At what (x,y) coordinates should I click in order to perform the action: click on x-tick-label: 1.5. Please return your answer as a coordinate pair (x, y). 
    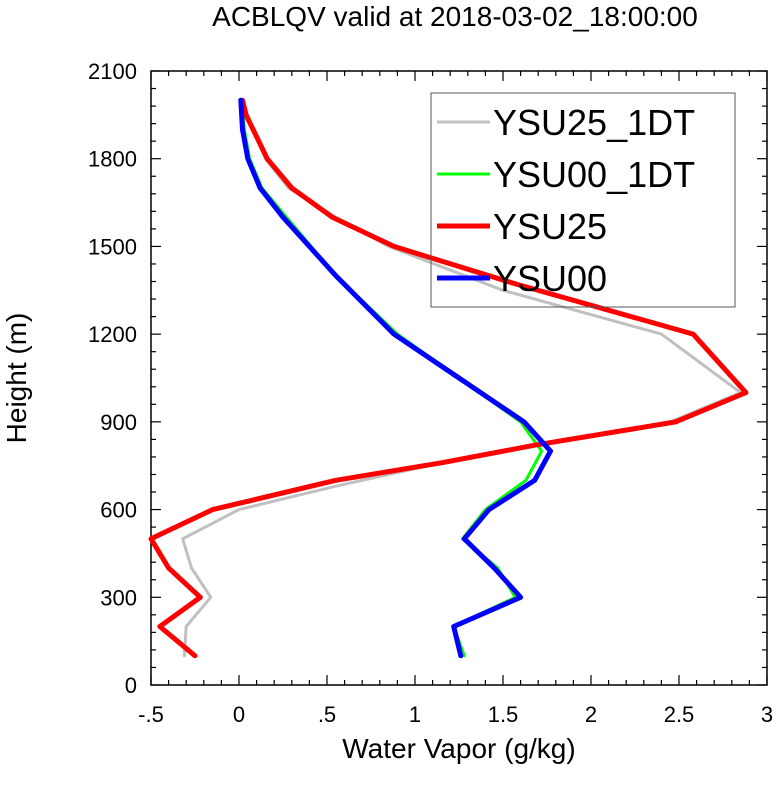
    Looking at the image, I should click on (503, 714).